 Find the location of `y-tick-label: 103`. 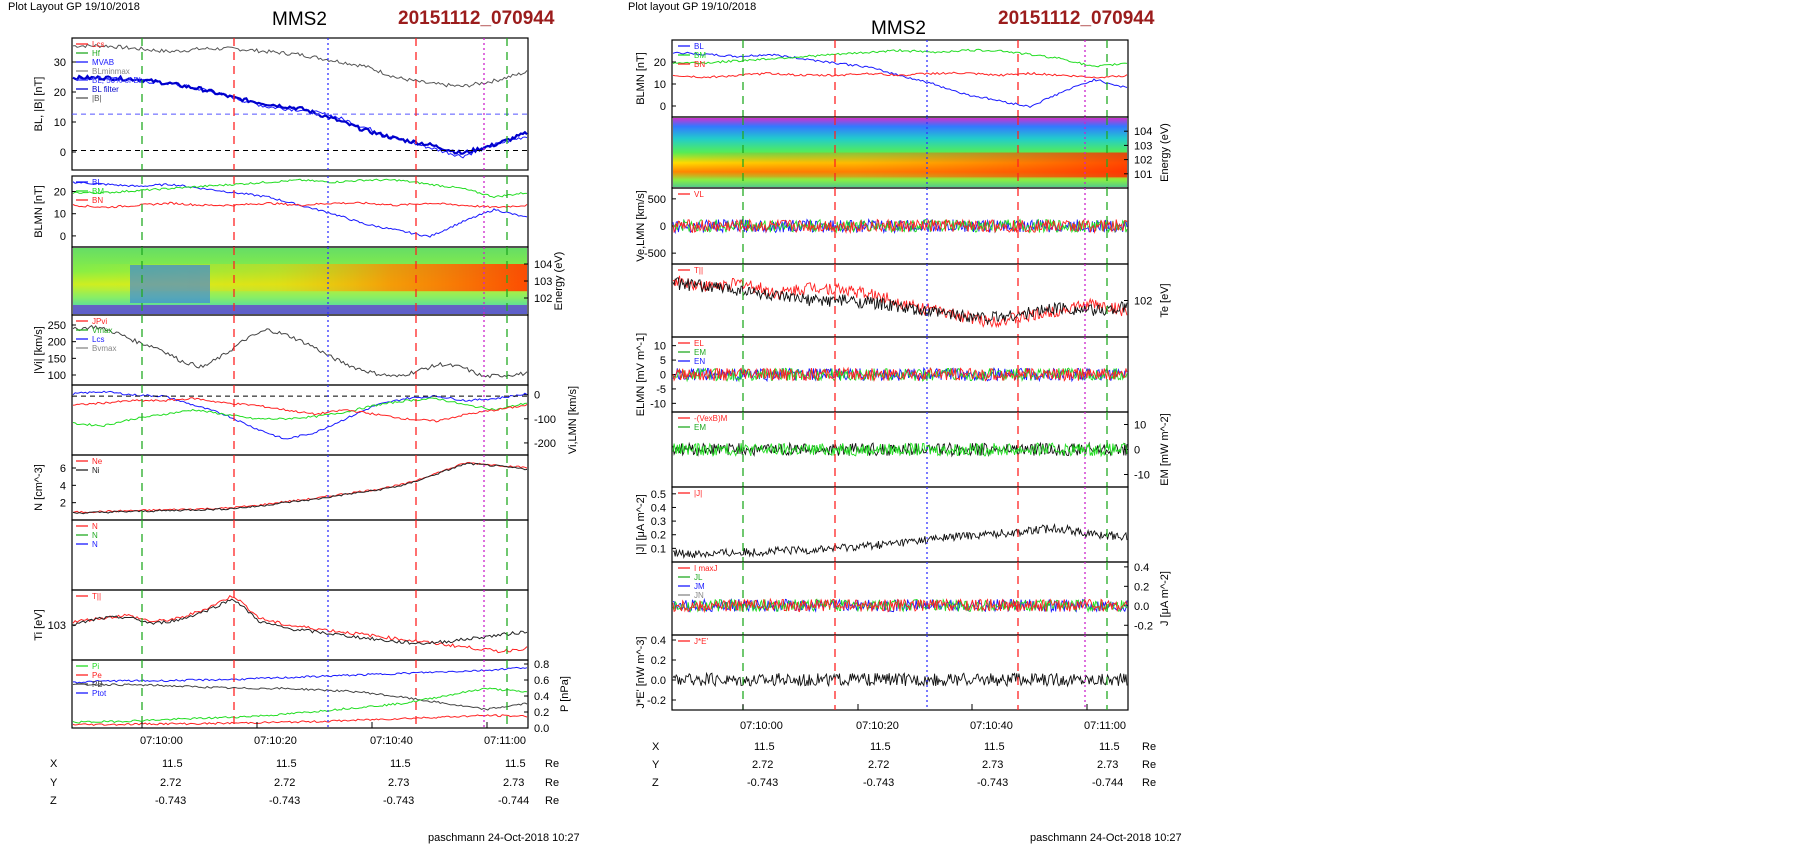

y-tick-label: 103 is located at coordinates (543, 282).